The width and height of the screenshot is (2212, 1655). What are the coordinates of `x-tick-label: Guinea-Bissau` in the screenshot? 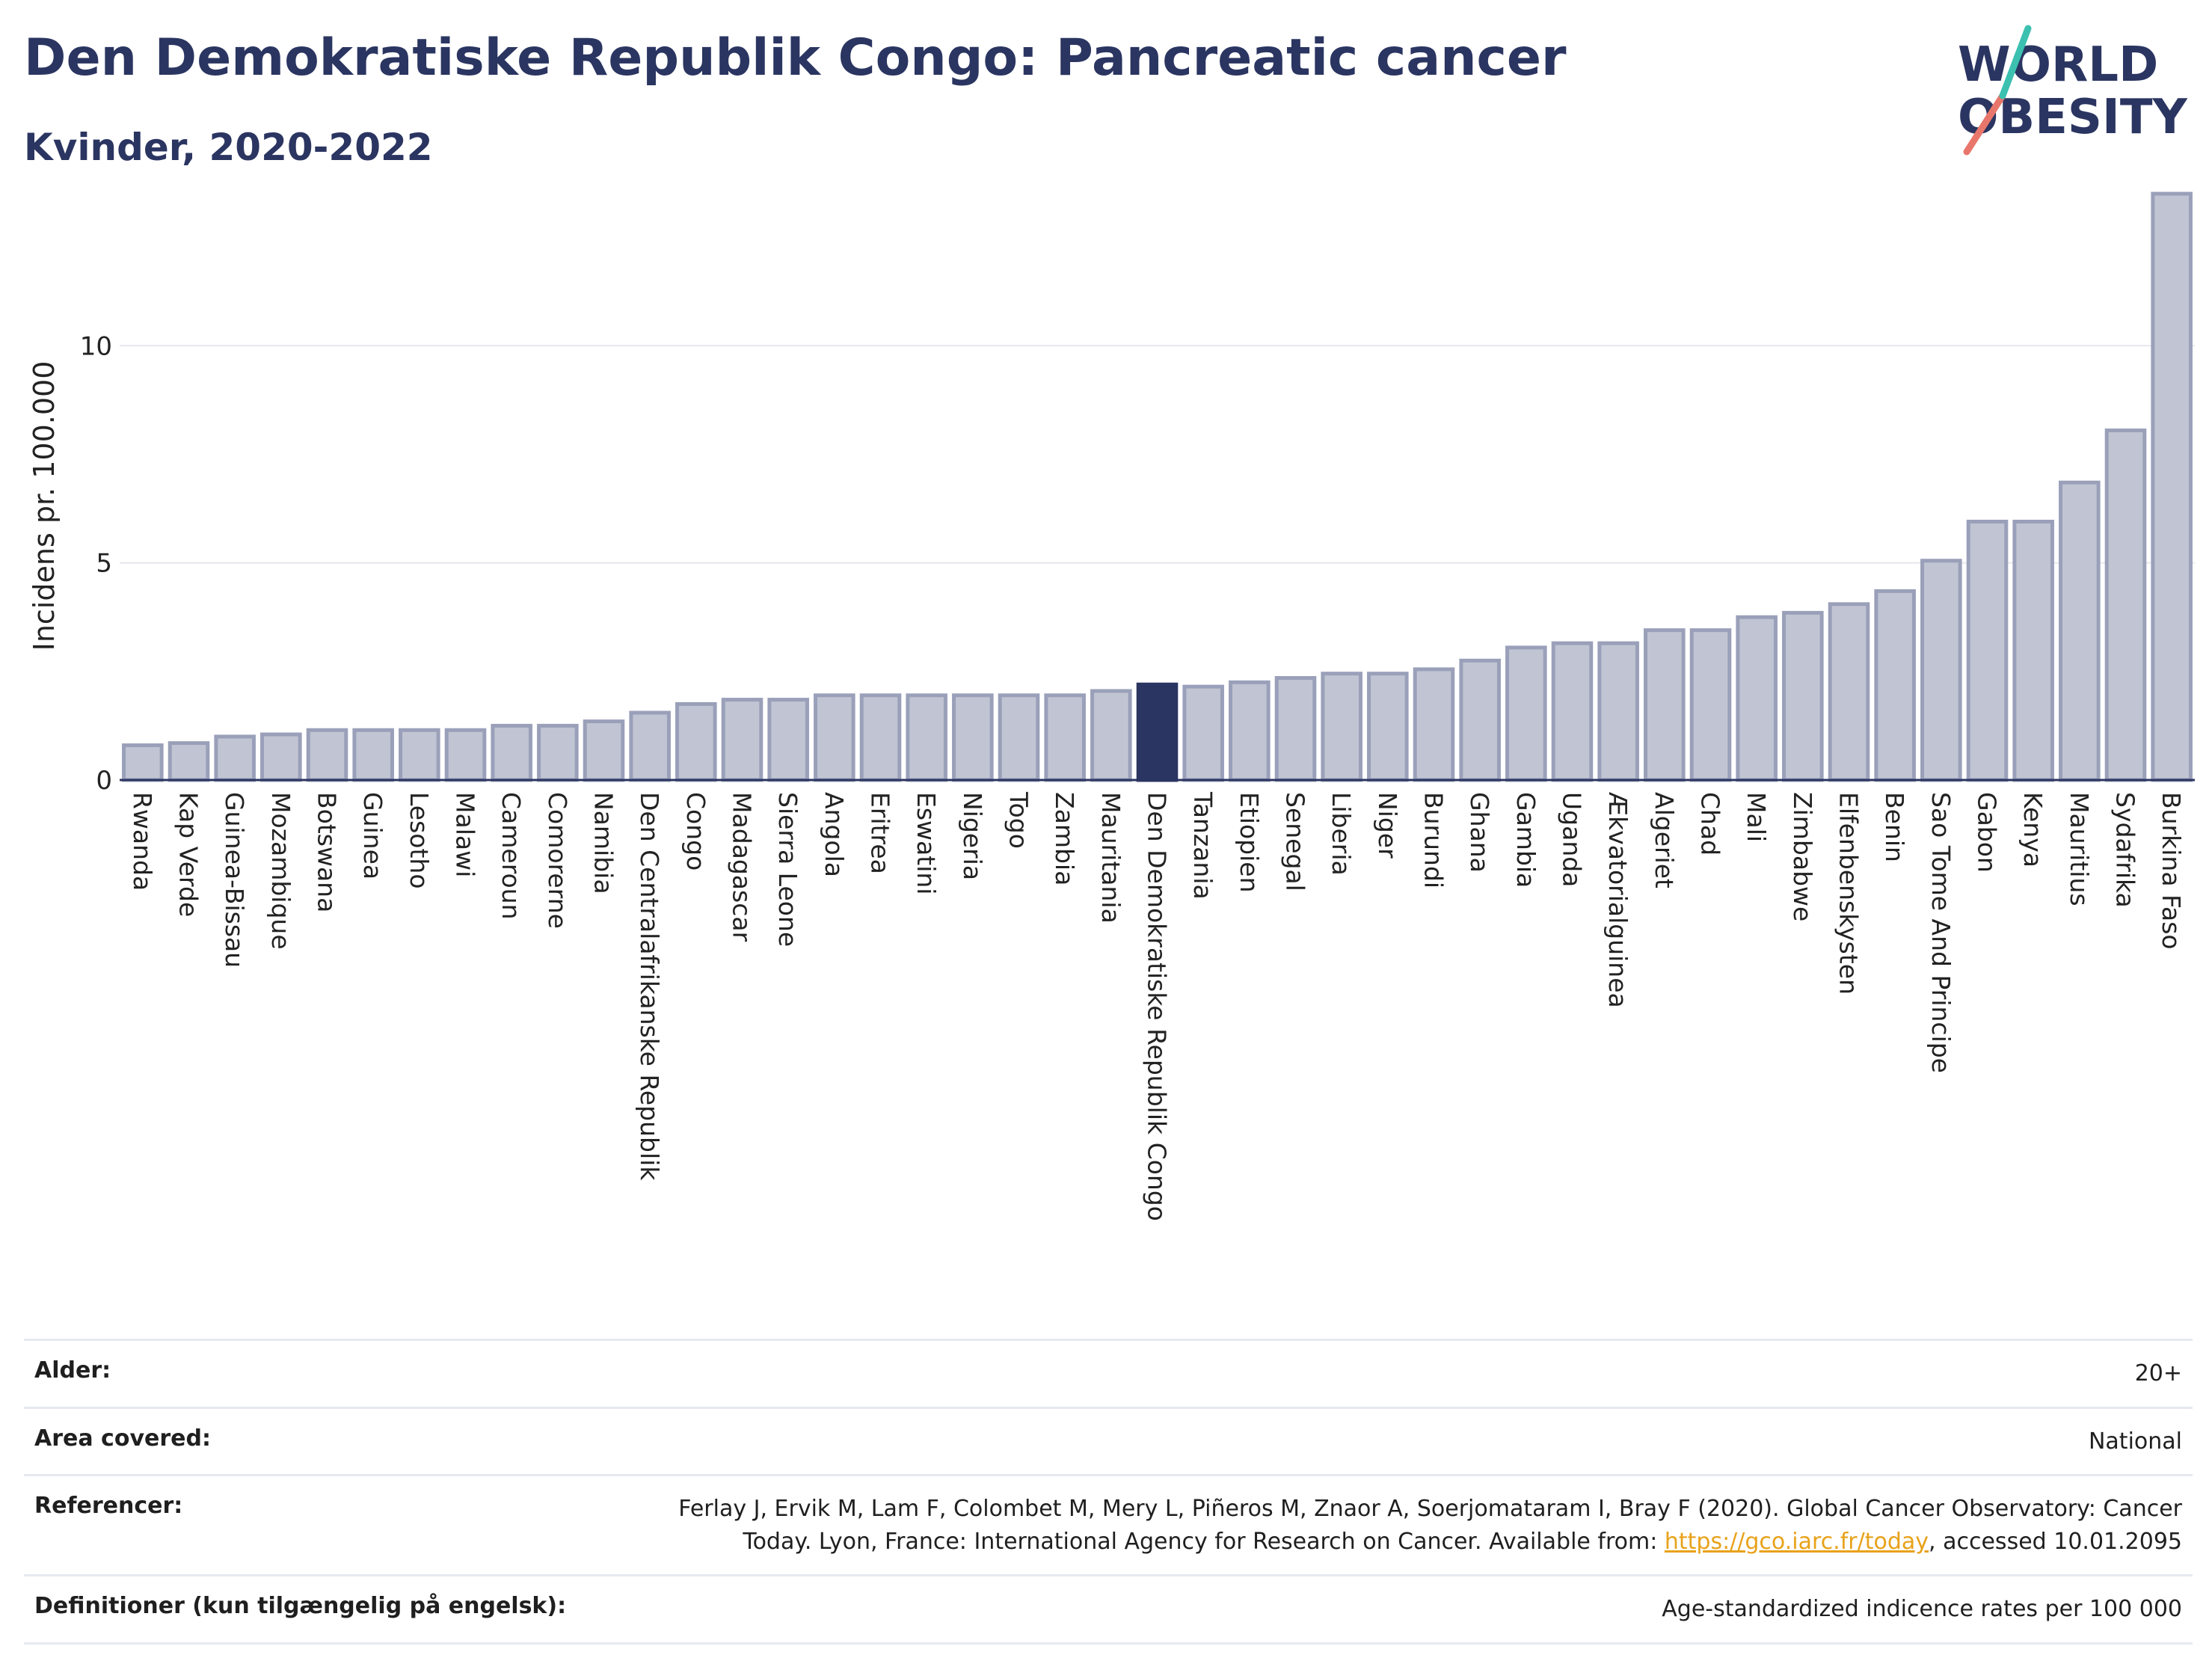 It's located at (234, 880).